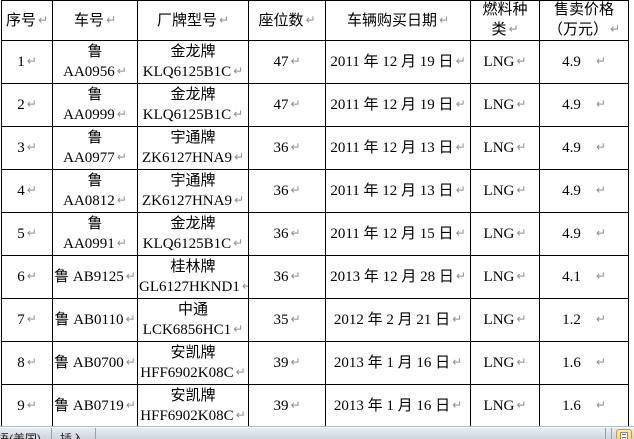 The height and width of the screenshot is (439, 634). I want to click on cell-plate: 鲁 AB0110 ↵, so click(95, 320).